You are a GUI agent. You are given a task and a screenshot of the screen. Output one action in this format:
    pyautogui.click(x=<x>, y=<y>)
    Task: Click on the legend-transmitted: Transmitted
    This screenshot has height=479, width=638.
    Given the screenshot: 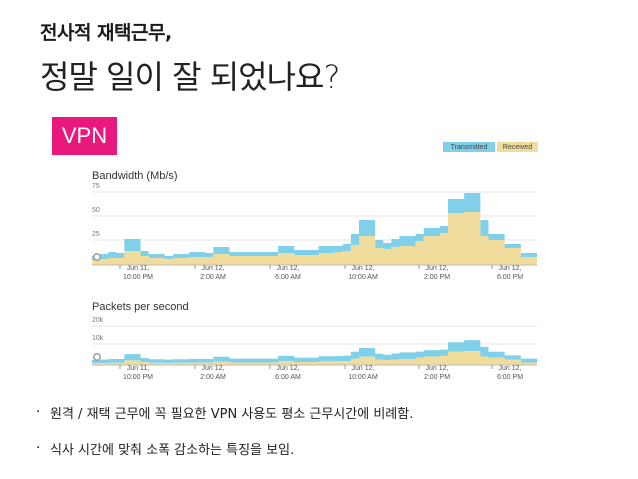 What is the action you would take?
    pyautogui.click(x=469, y=147)
    